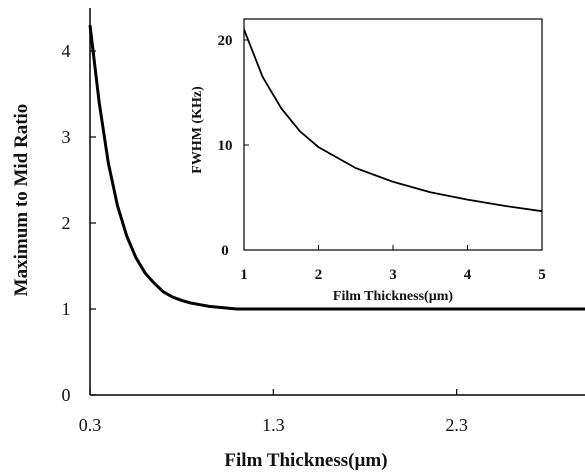 Image resolution: width=585 pixels, height=472 pixels. What do you see at coordinates (21, 200) in the screenshot?
I see `main-y-axis-title: Maximum to Mid Ratio` at bounding box center [21, 200].